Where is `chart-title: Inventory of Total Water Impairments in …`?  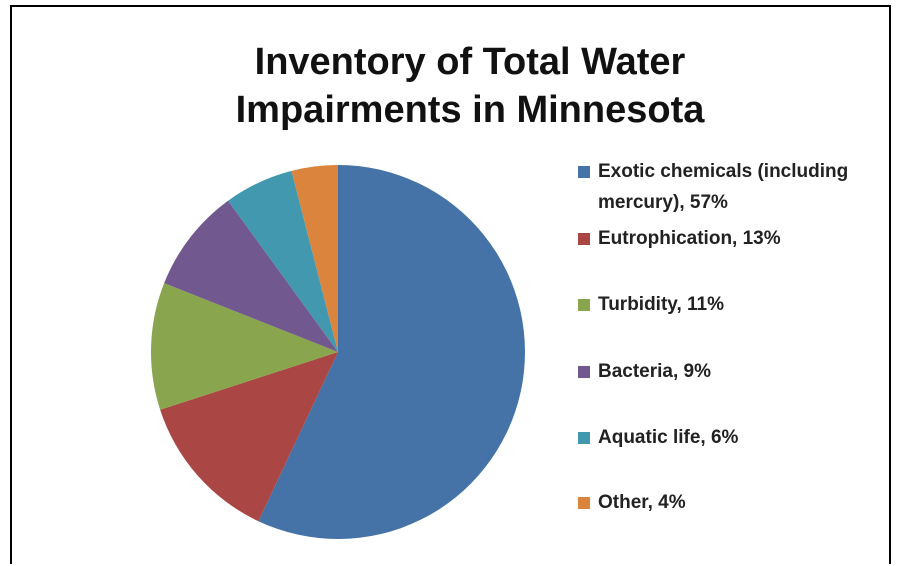
chart-title: Inventory of Total Water Impairments in … is located at coordinates (470, 86).